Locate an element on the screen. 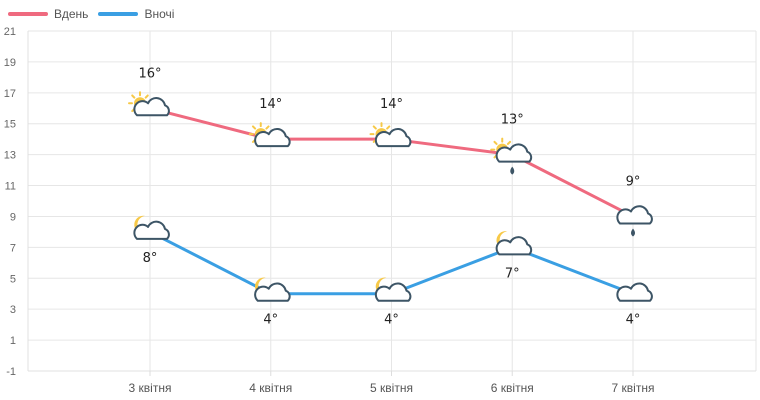 The height and width of the screenshot is (400, 760). data-label: 13° is located at coordinates (512, 120).